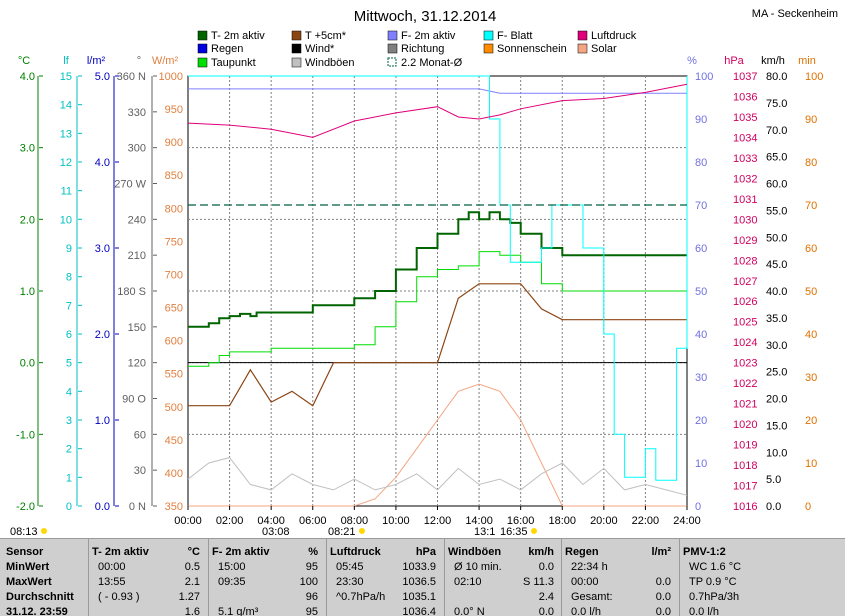 The width and height of the screenshot is (845, 616). Describe the element at coordinates (738, 582) in the screenshot. I see `table-row: TP 0.9 °C` at that location.